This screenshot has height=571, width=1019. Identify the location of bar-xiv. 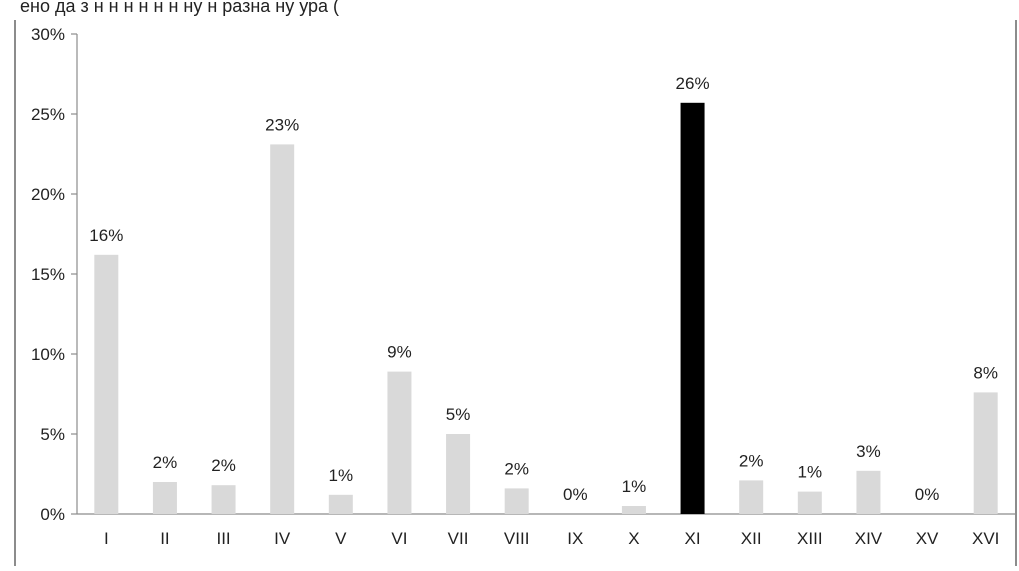
(868, 492).